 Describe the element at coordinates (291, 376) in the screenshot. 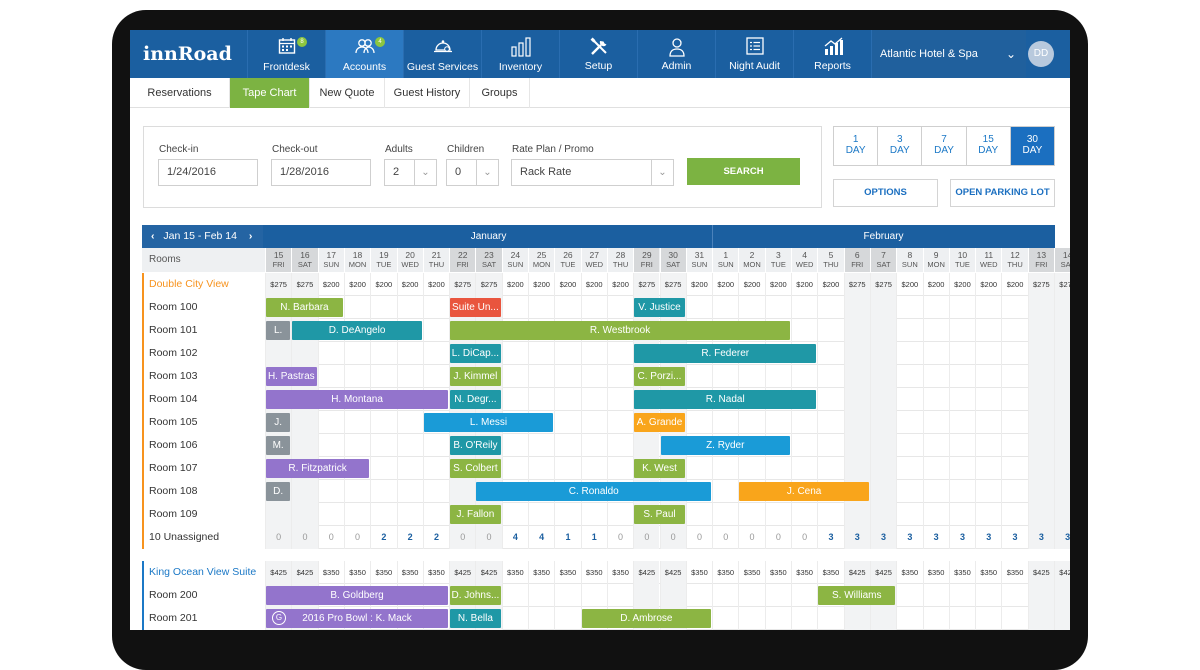

I see `reservation-bar: H. Pastras` at that location.